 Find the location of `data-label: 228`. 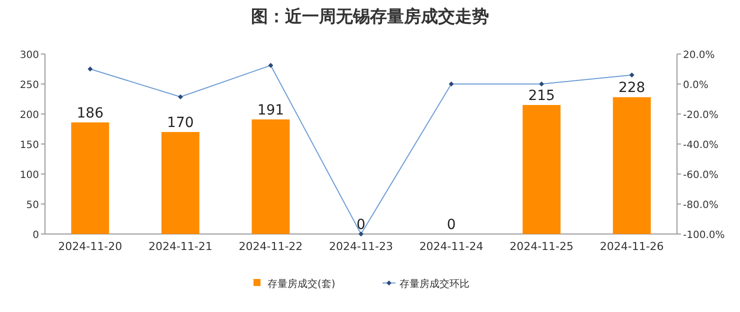

data-label: 228 is located at coordinates (632, 88).